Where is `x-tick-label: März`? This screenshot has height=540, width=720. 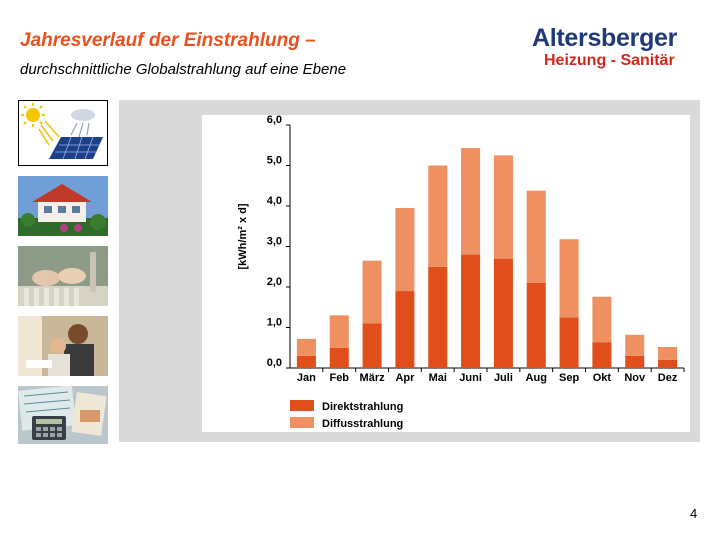
x-tick-label: März is located at coordinates (373, 378).